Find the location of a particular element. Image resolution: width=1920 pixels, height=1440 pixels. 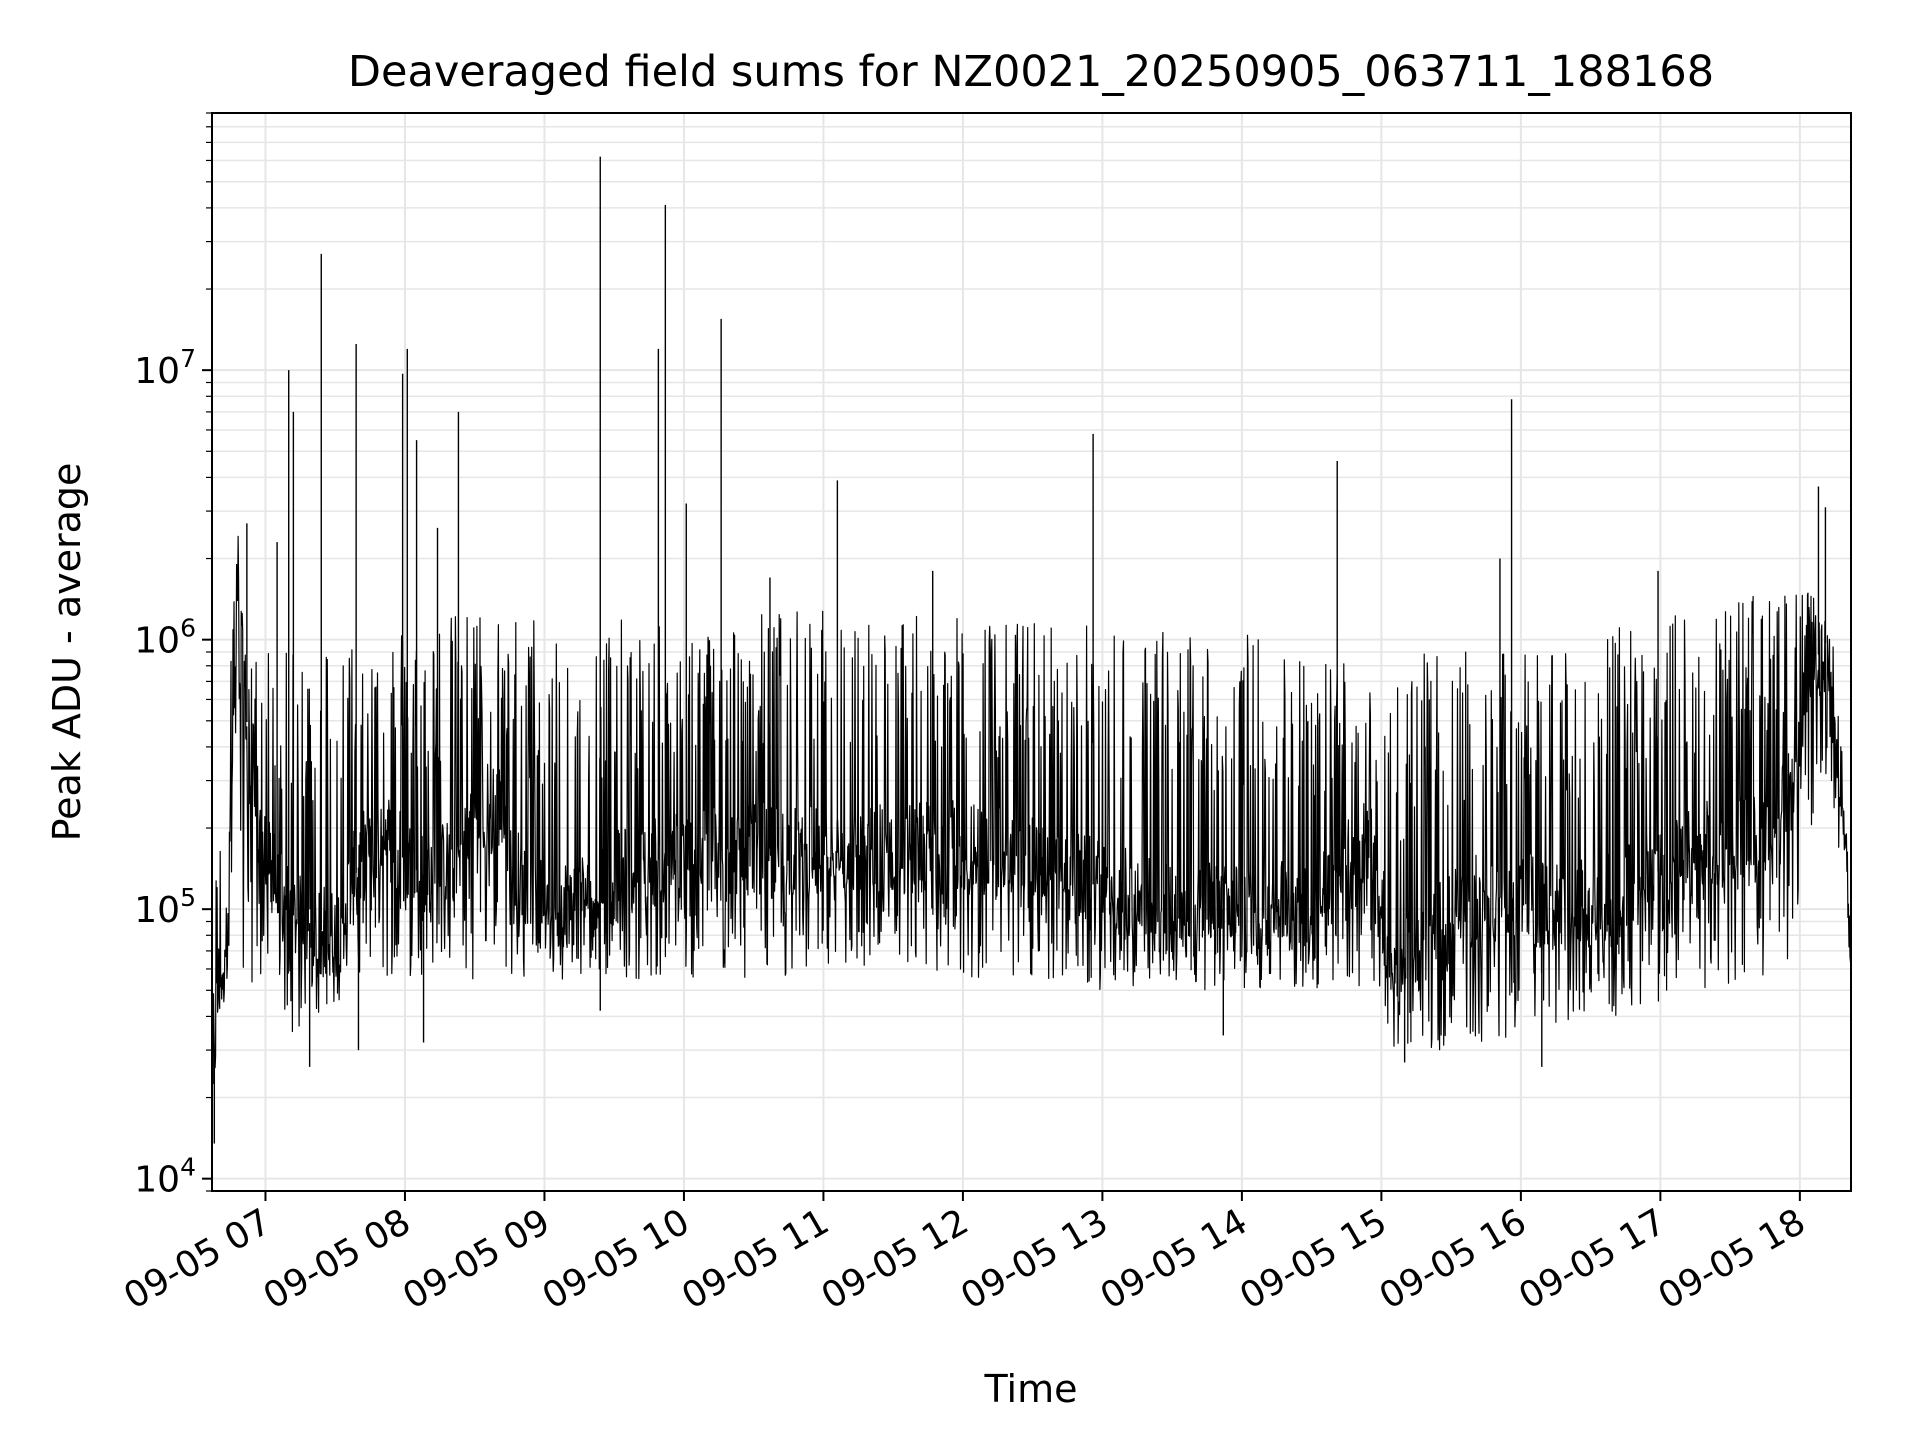

y-tick-label: 10⁶ is located at coordinates (165, 638).